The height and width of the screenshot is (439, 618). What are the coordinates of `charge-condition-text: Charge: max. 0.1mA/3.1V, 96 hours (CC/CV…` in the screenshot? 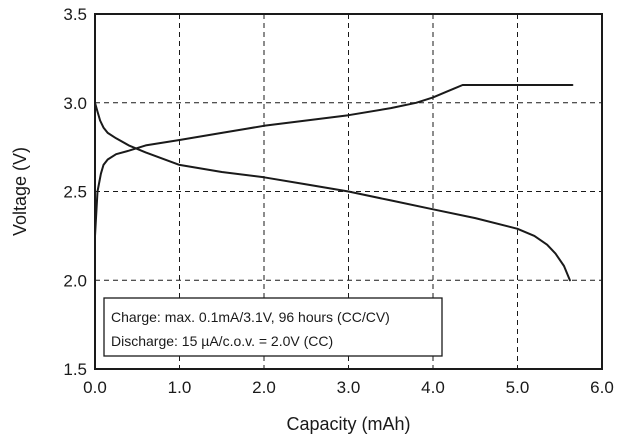 It's located at (250, 317).